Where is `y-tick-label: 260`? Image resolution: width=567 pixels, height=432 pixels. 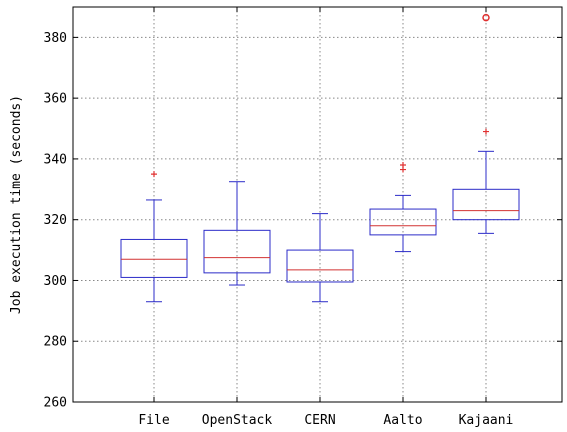 y-tick-label: 260 is located at coordinates (55, 403).